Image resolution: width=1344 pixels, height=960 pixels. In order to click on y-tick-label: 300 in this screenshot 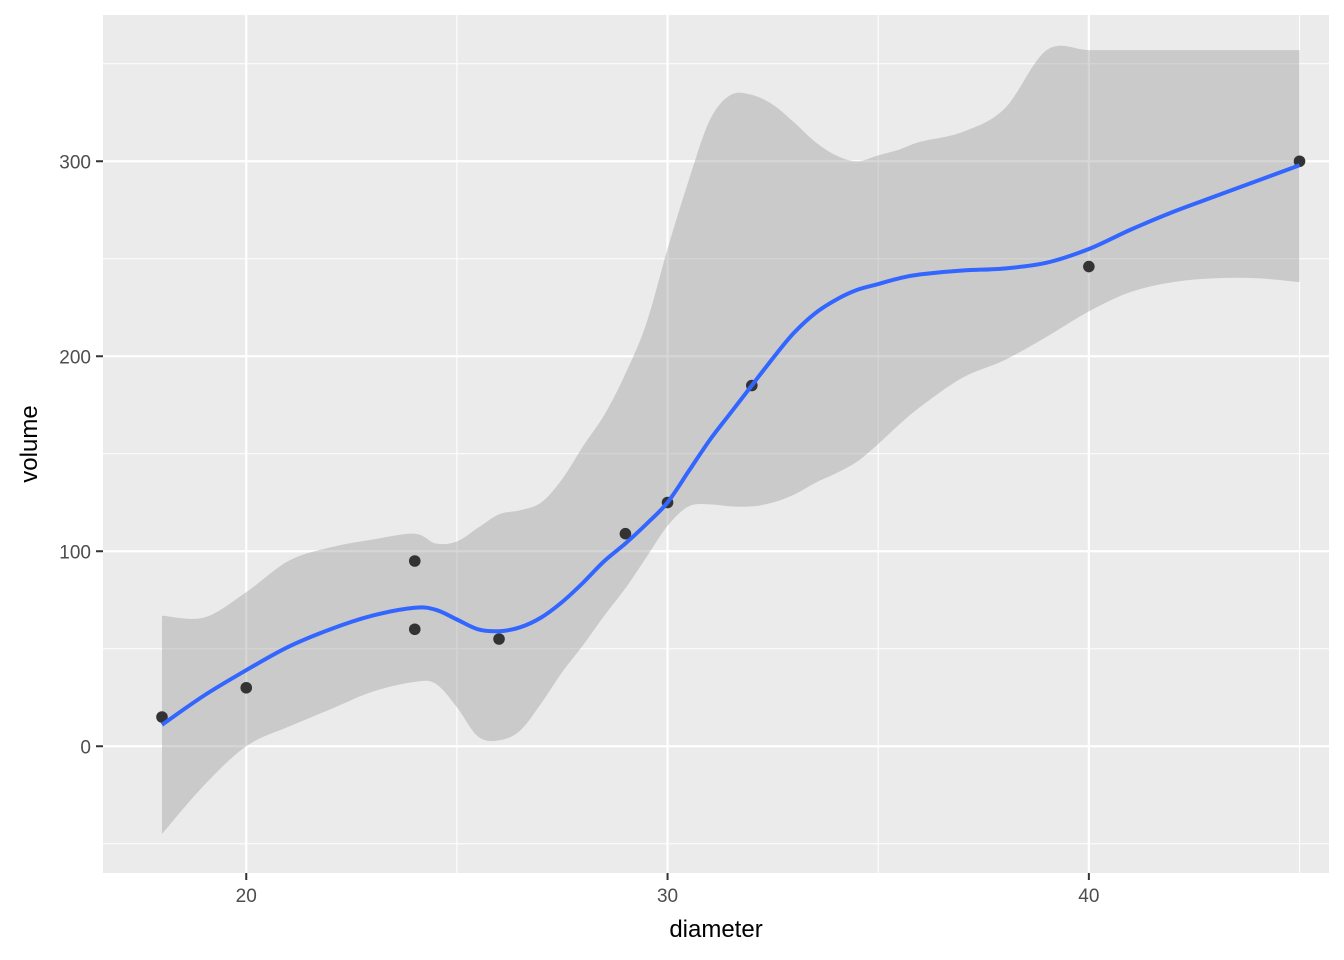, I will do `click(75, 162)`.